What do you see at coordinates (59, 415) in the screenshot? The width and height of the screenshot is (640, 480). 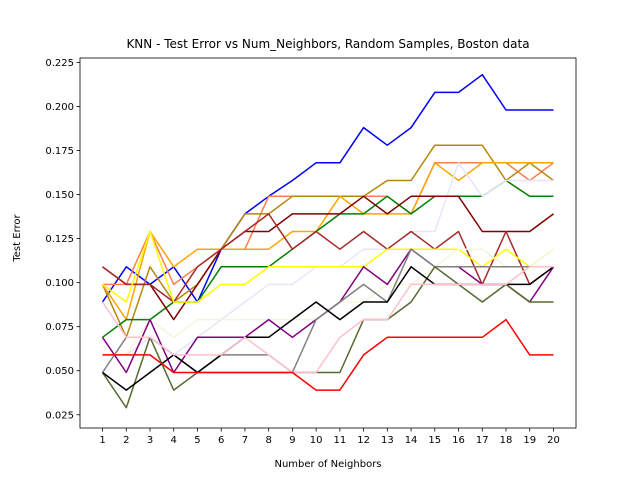 I see `y-tick-label: 0.025` at bounding box center [59, 415].